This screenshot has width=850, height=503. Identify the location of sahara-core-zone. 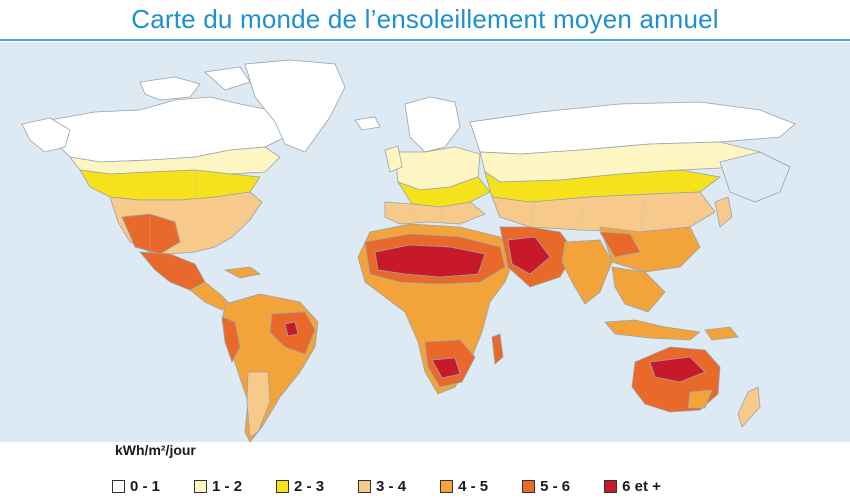
(430, 261).